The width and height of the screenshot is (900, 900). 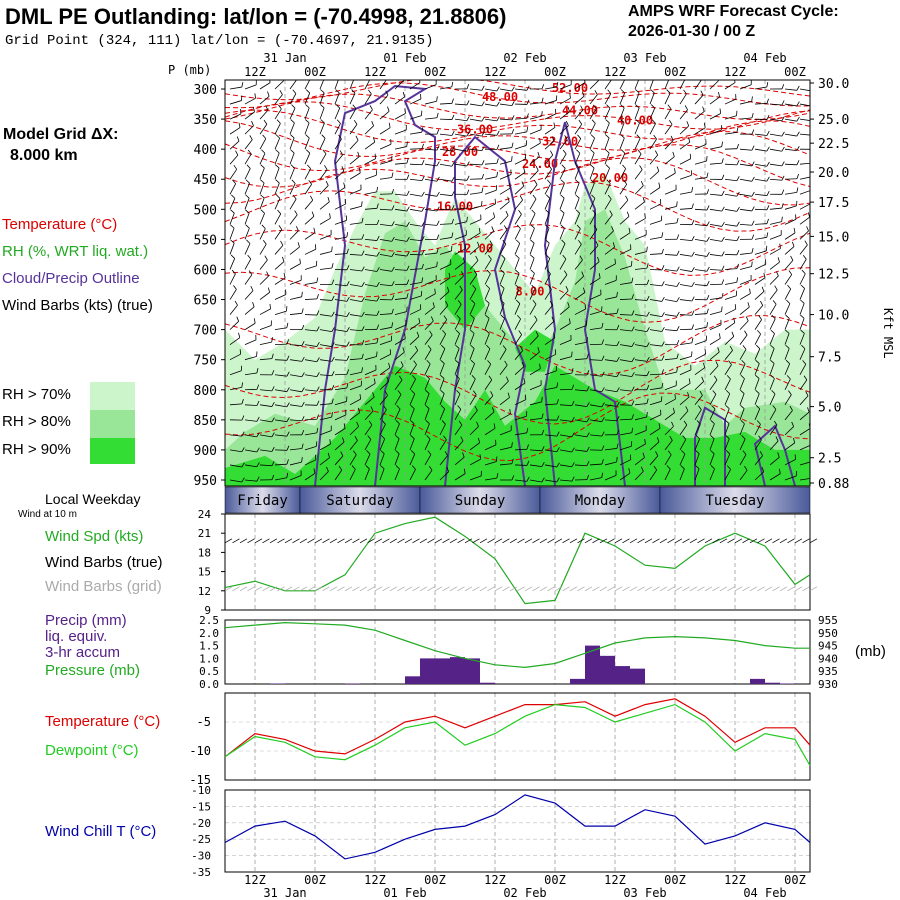 I want to click on forecast-cycle-value: 2026-01-30 / 00 Z, so click(x=692, y=31).